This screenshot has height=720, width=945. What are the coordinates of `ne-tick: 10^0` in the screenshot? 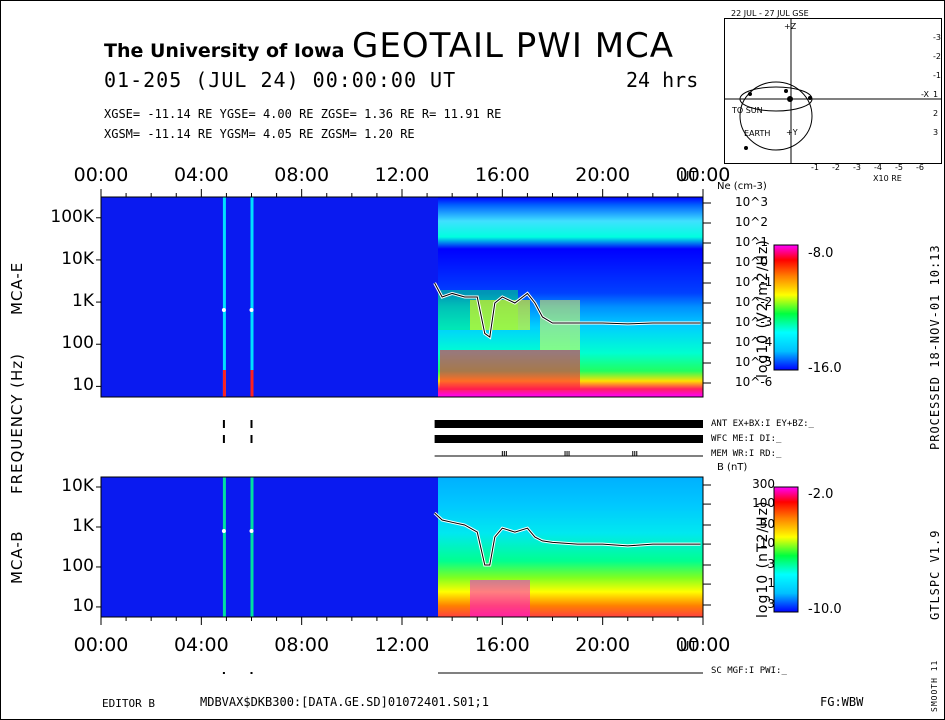 It's located at (751, 262).